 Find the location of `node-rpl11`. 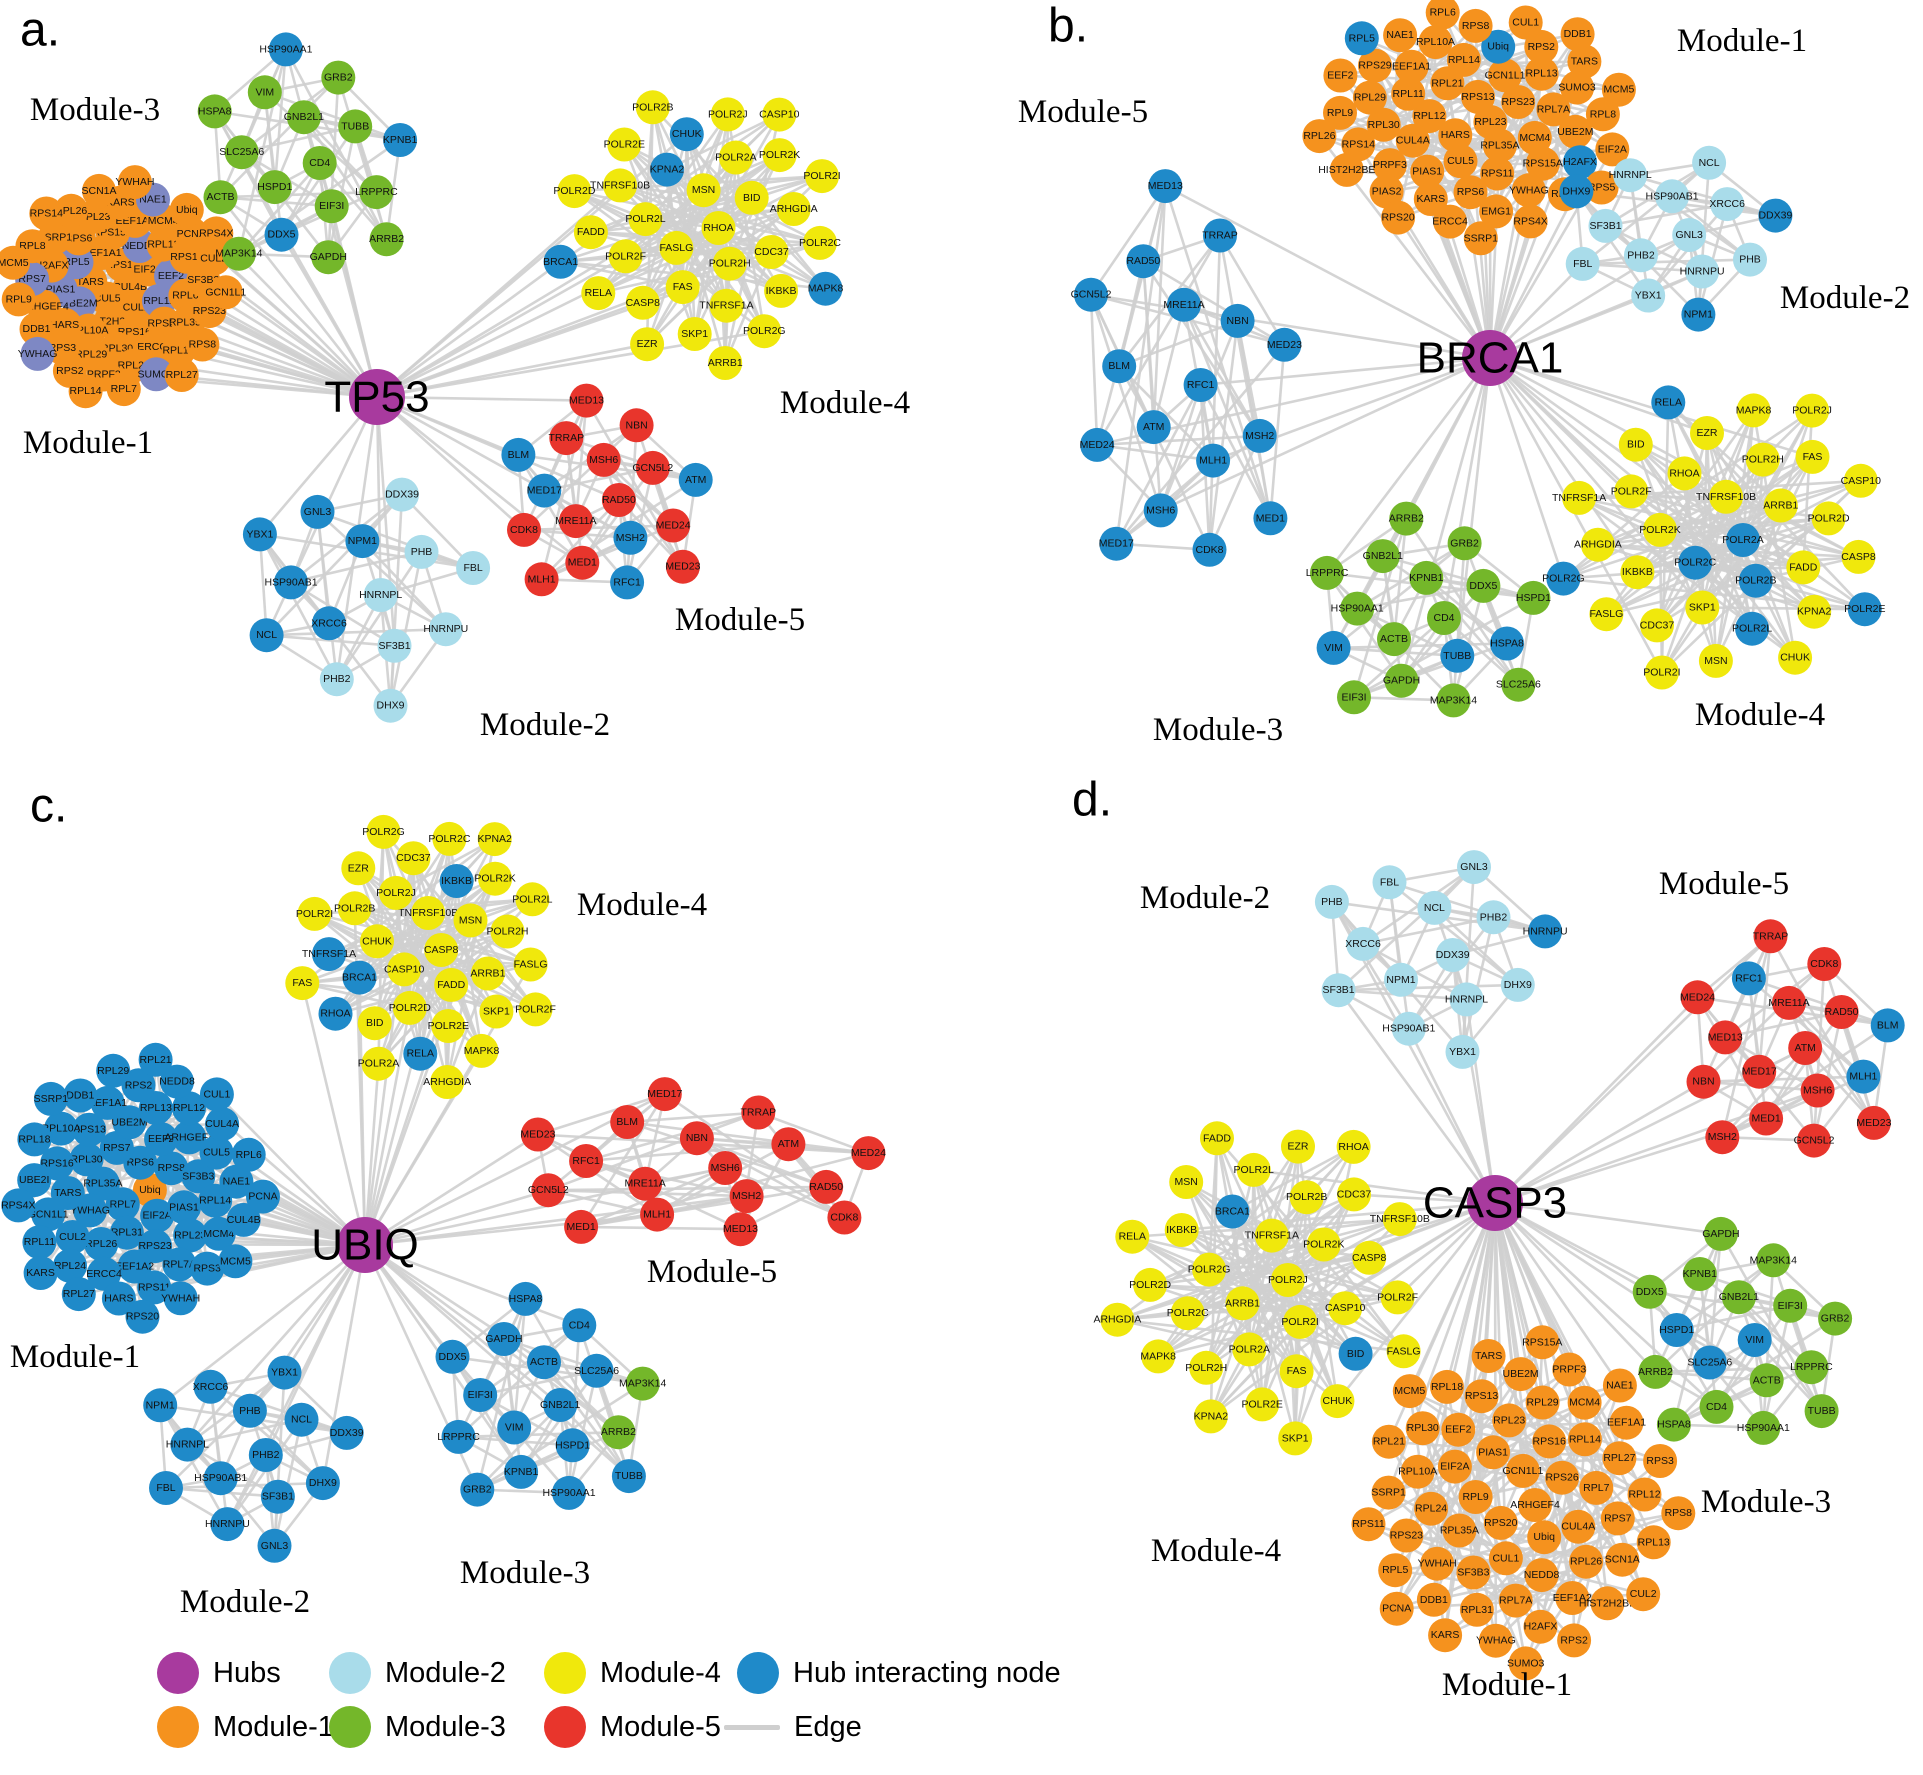

node-rpl11 is located at coordinates (1408, 93).